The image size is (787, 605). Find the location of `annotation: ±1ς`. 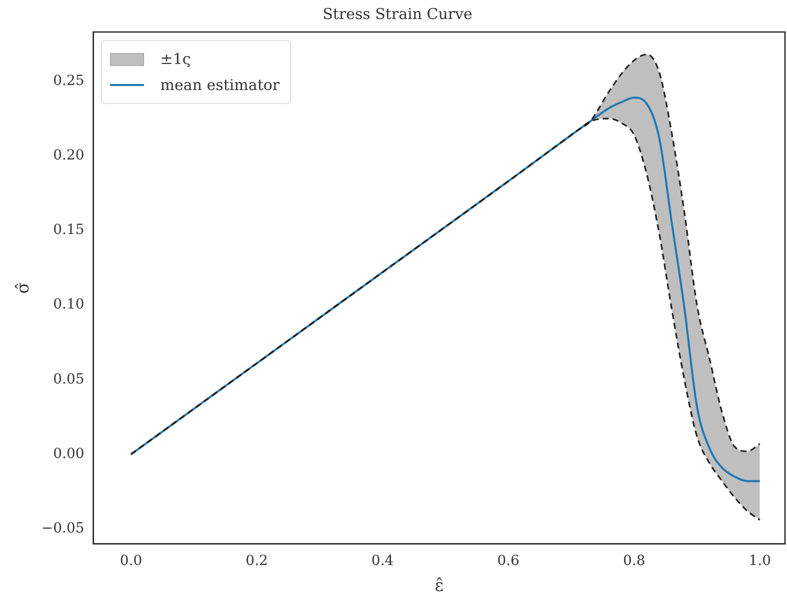

annotation: ±1ς is located at coordinates (175, 59).